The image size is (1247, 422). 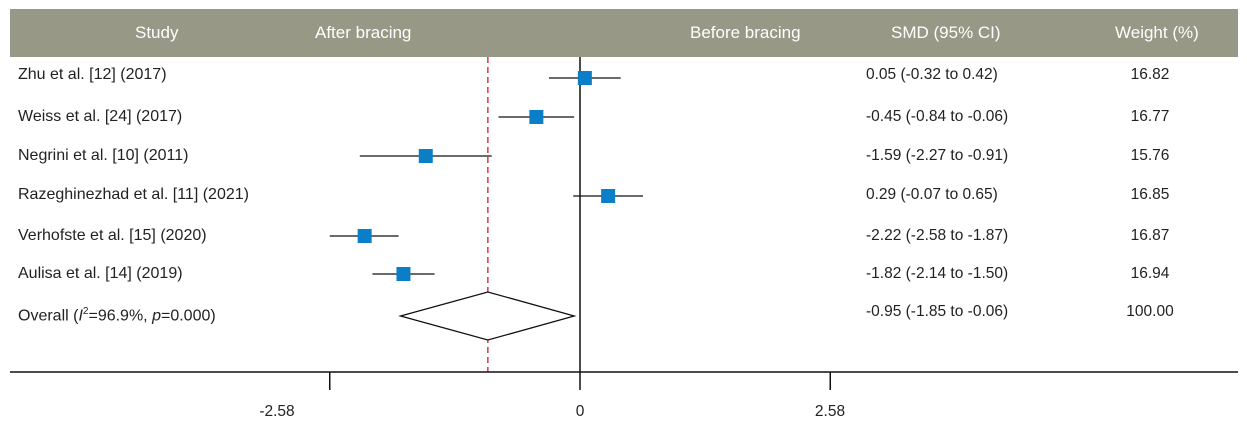 What do you see at coordinates (946, 274) in the screenshot?
I see `smd-value-aulisa: -1.82 (-2.14 to -1.50)` at bounding box center [946, 274].